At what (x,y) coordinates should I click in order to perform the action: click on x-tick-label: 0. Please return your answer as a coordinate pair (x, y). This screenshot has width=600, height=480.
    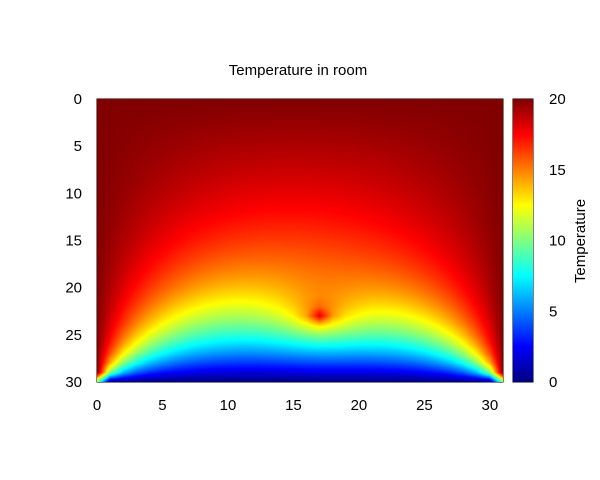
    Looking at the image, I should click on (97, 405).